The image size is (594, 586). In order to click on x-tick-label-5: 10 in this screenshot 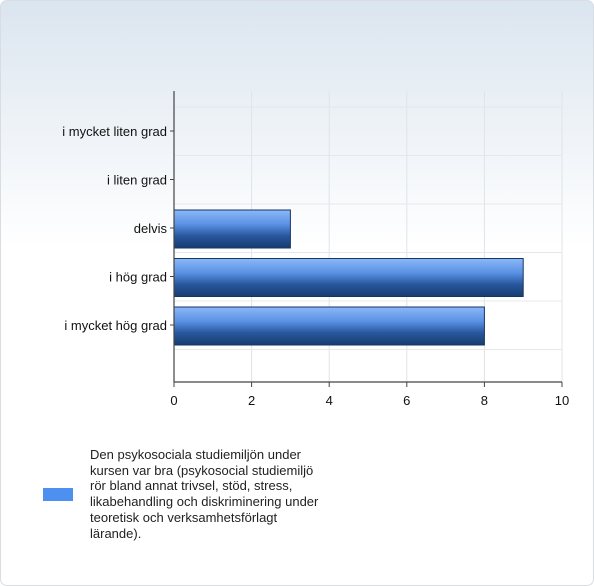, I will do `click(562, 400)`.